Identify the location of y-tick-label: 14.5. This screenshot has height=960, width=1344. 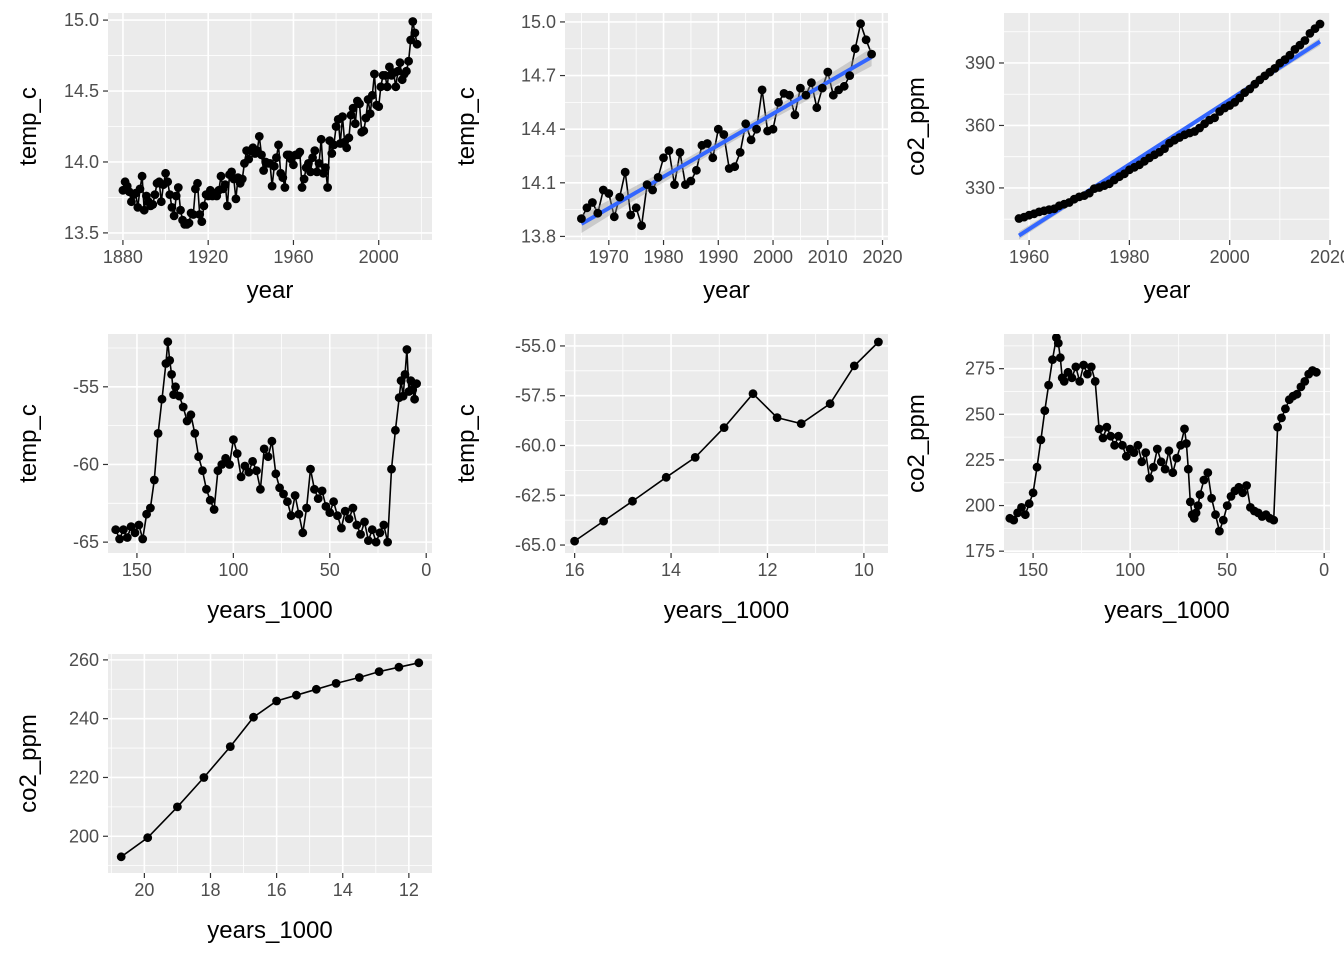
(81, 91).